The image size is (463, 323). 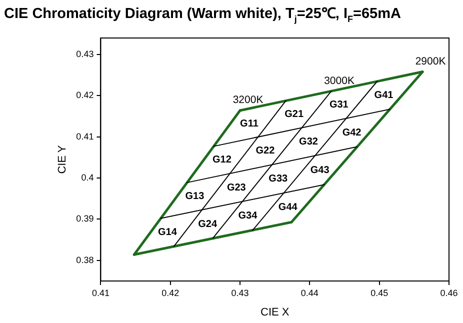 I want to click on annotation: G24, so click(x=208, y=224).